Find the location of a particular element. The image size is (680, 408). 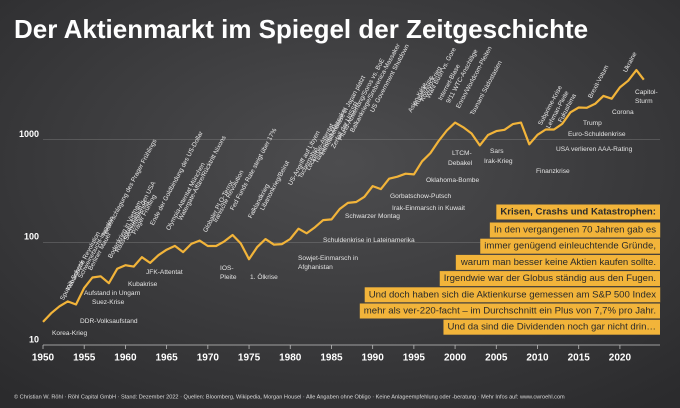

annotation: Sowjet-Einmarsch in is located at coordinates (328, 258).